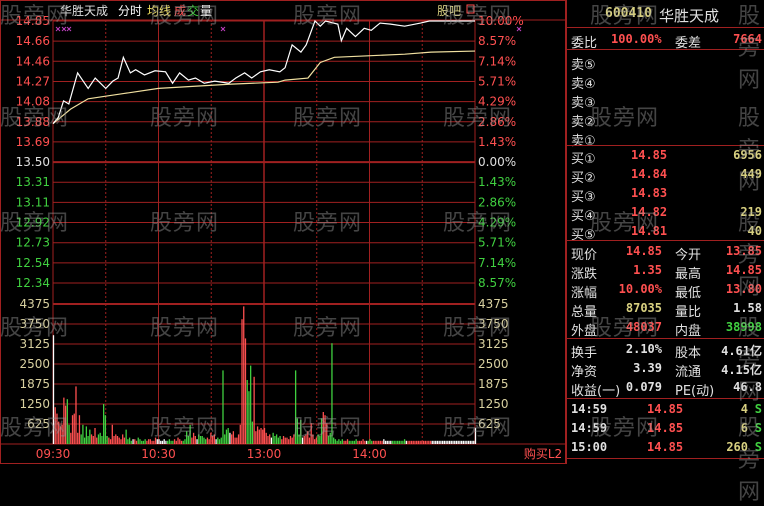  What do you see at coordinates (493, 304) in the screenshot?
I see `volume-tick-label: 4375` at bounding box center [493, 304].